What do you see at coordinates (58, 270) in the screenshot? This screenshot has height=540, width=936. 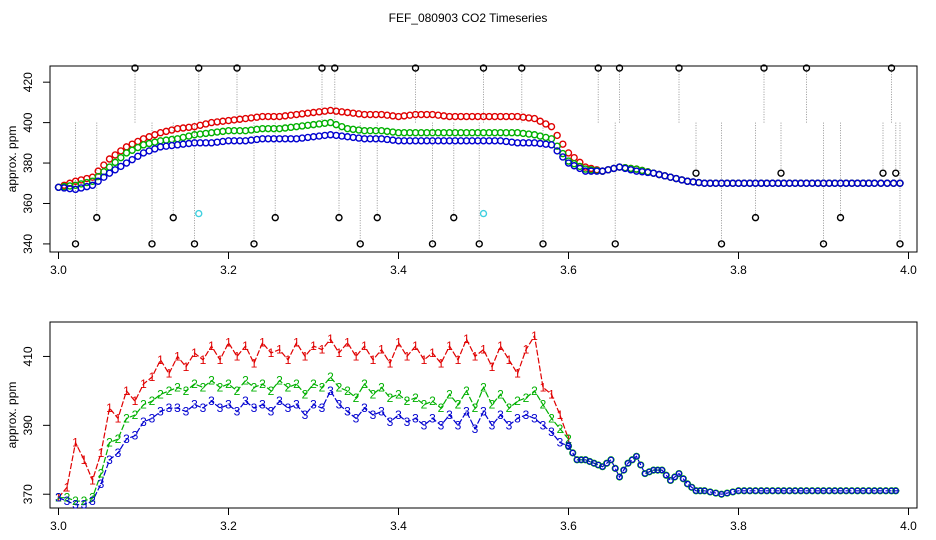 I see `top-x-tick-label: 3.0` at bounding box center [58, 270].